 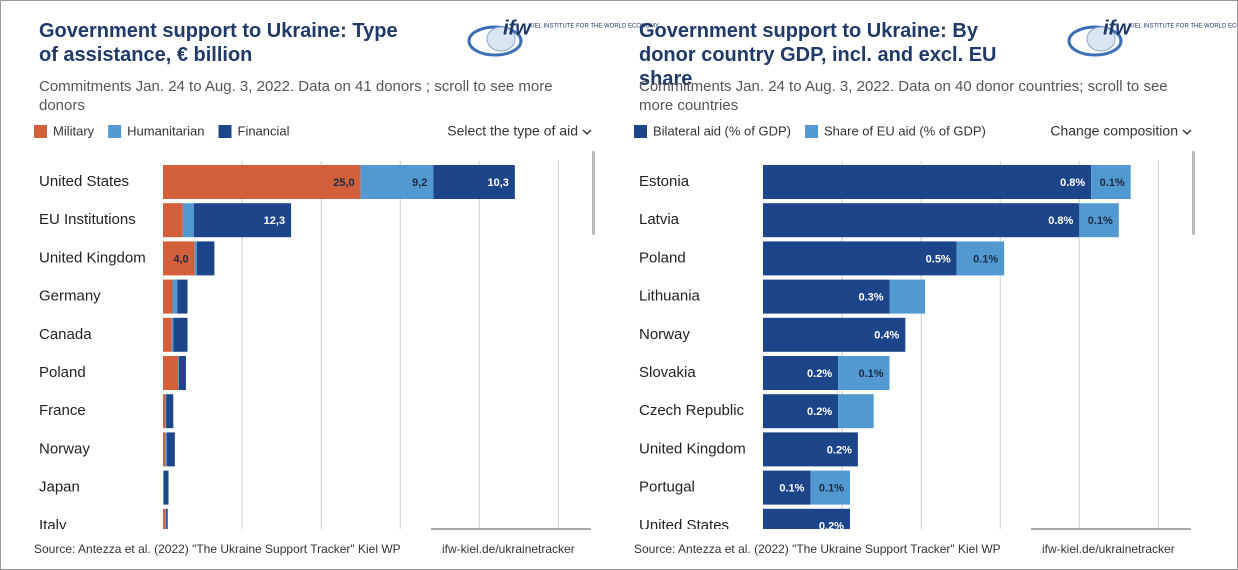 What do you see at coordinates (722, 130) in the screenshot?
I see `legend-label: Bilateral aid (% of GDP)` at bounding box center [722, 130].